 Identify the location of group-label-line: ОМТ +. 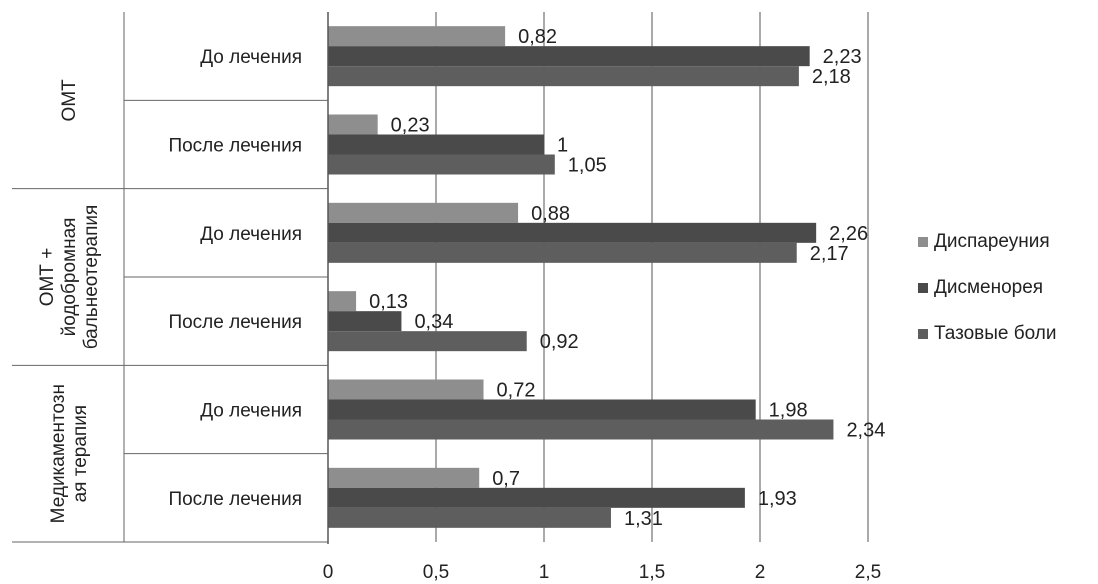
(47, 277).